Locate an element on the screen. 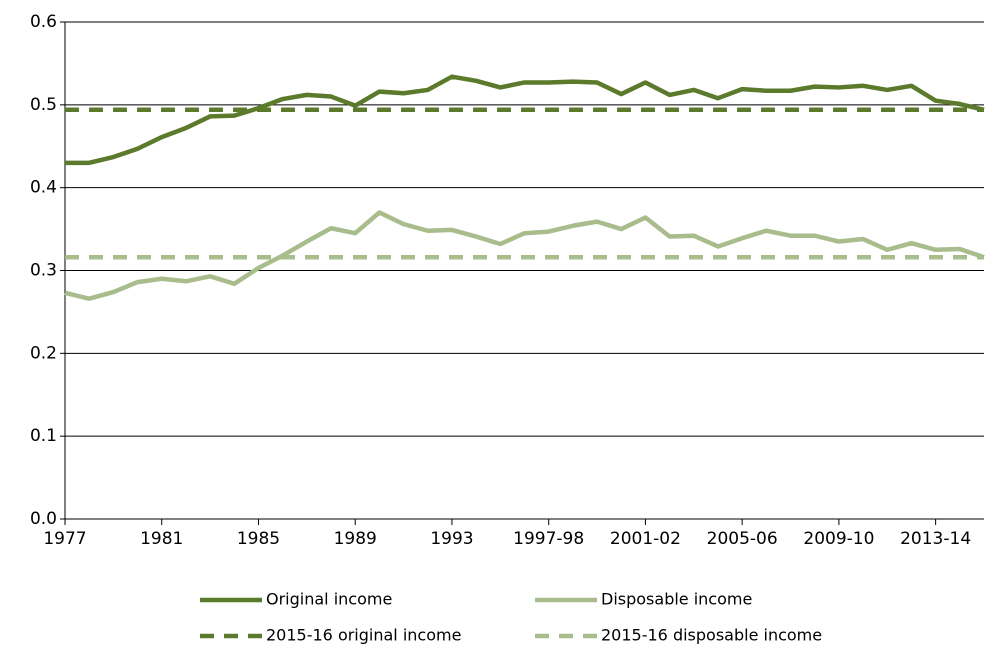  legend-label: Original income is located at coordinates (329, 599).